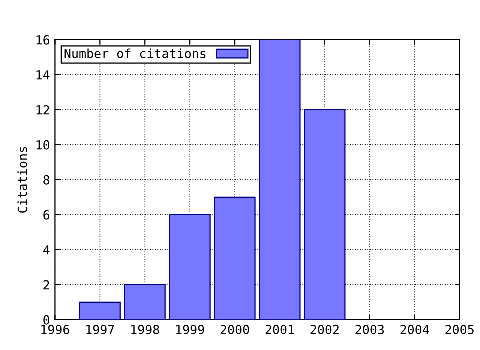 This screenshot has width=480, height=350. I want to click on x-tick-label: 2004, so click(415, 330).